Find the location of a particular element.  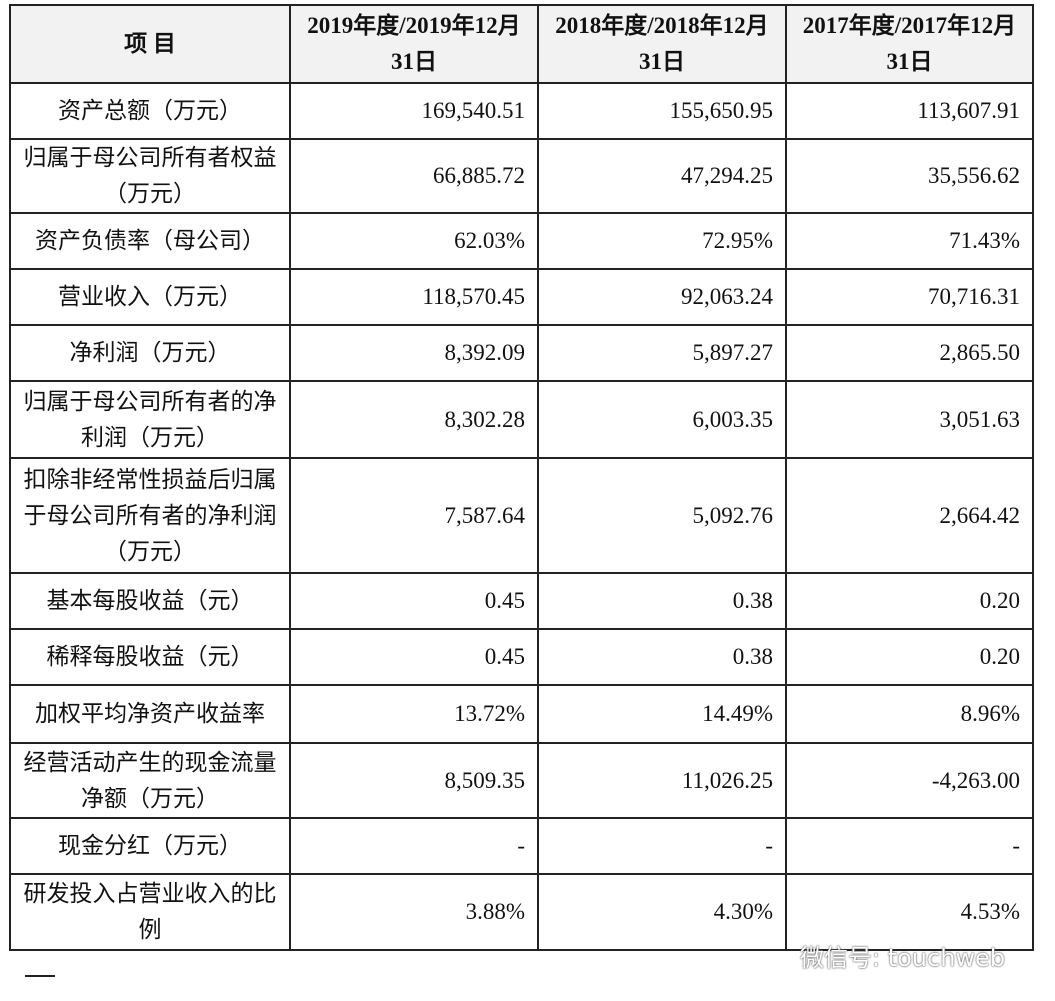

item-cell: 净利润（万元） is located at coordinates (150, 353).